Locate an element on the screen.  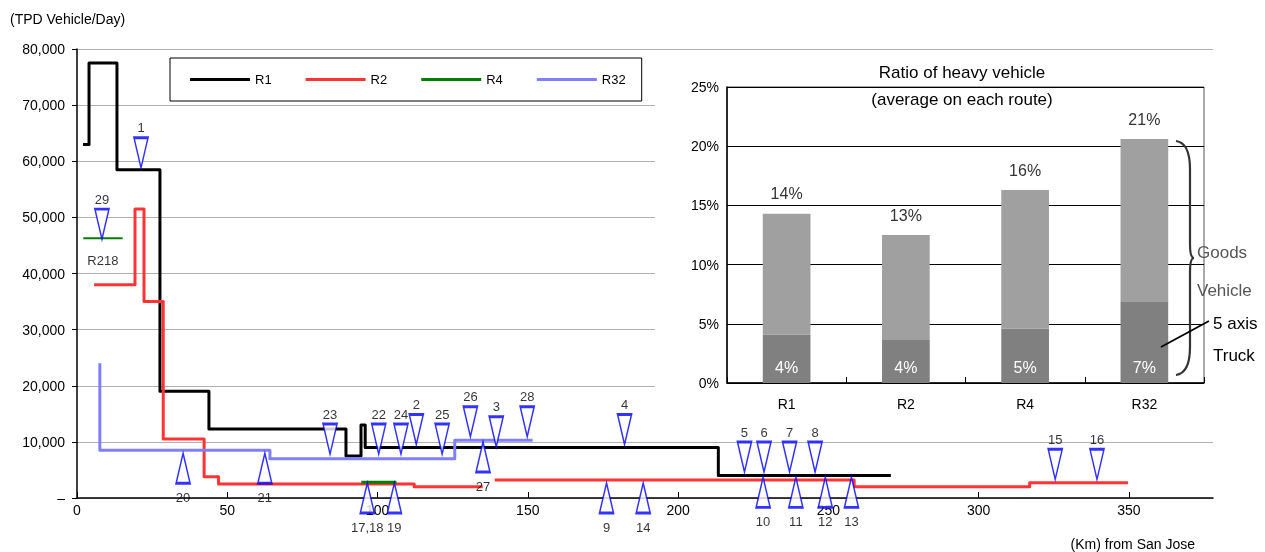
x-tick-label: 50 is located at coordinates (227, 510).